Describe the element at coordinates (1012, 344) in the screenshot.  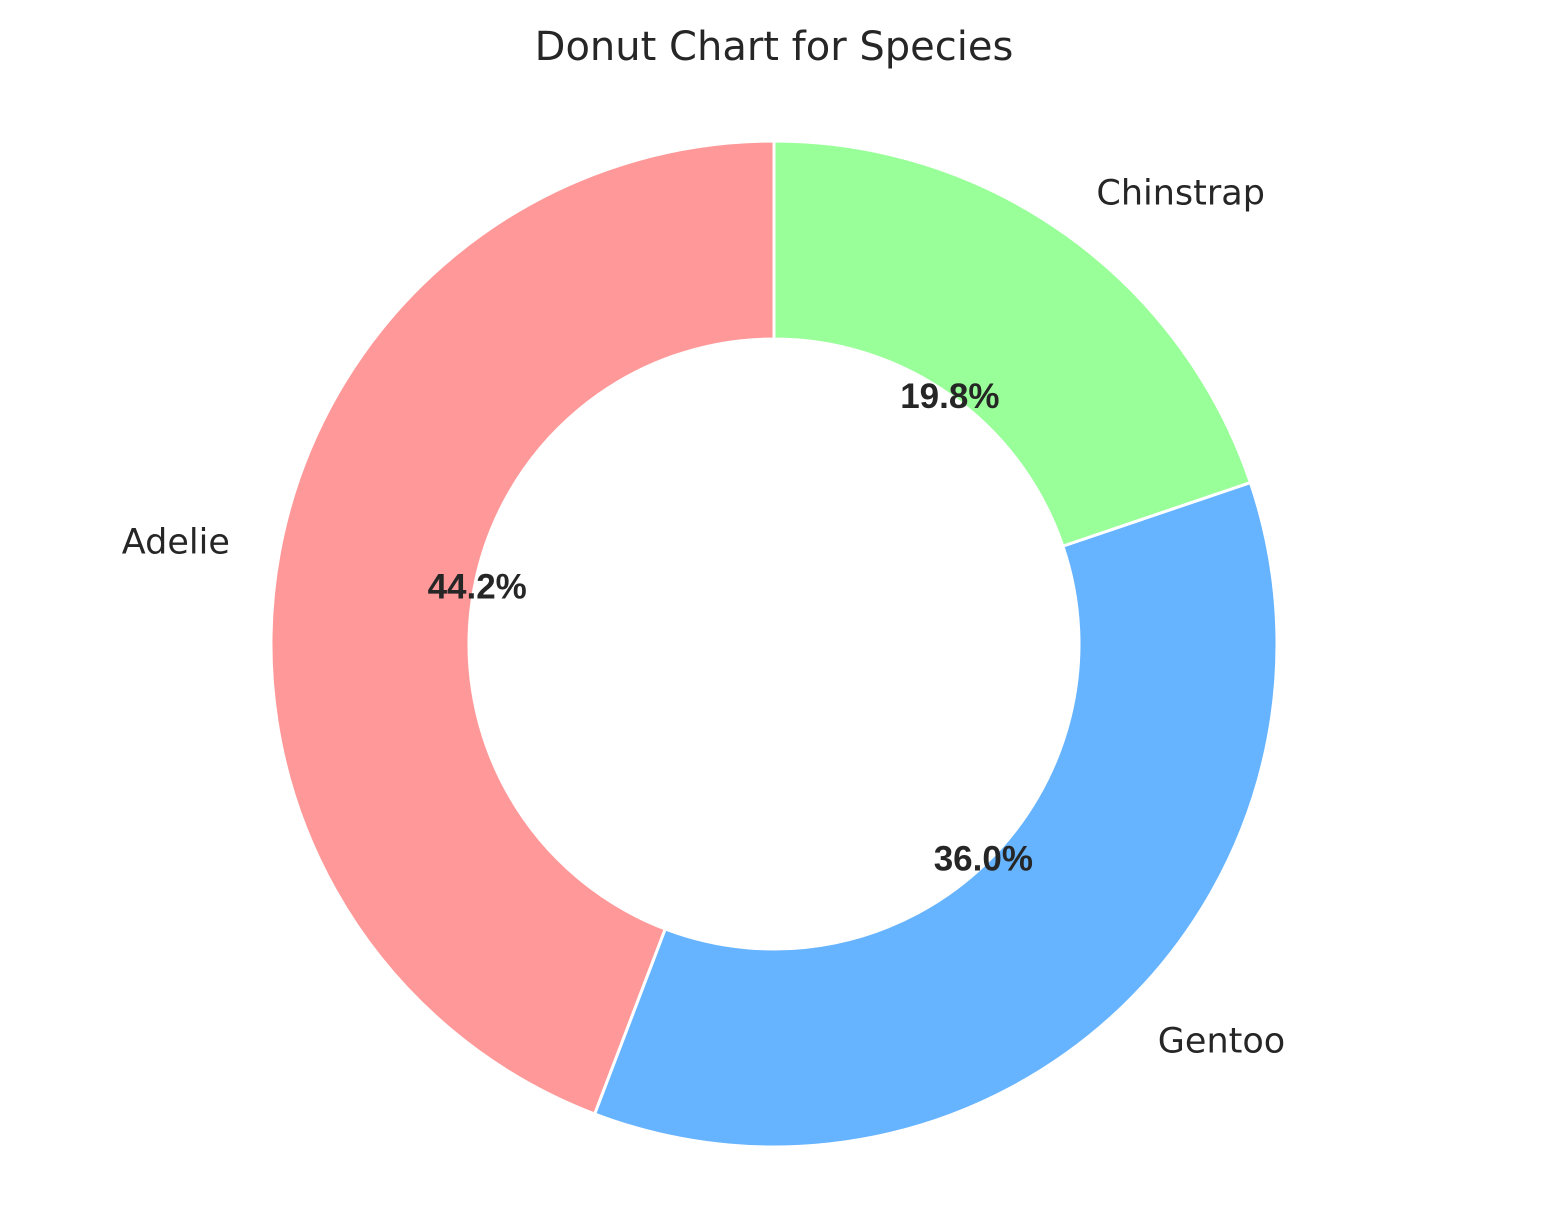
I see `slice-chinstrap` at that location.